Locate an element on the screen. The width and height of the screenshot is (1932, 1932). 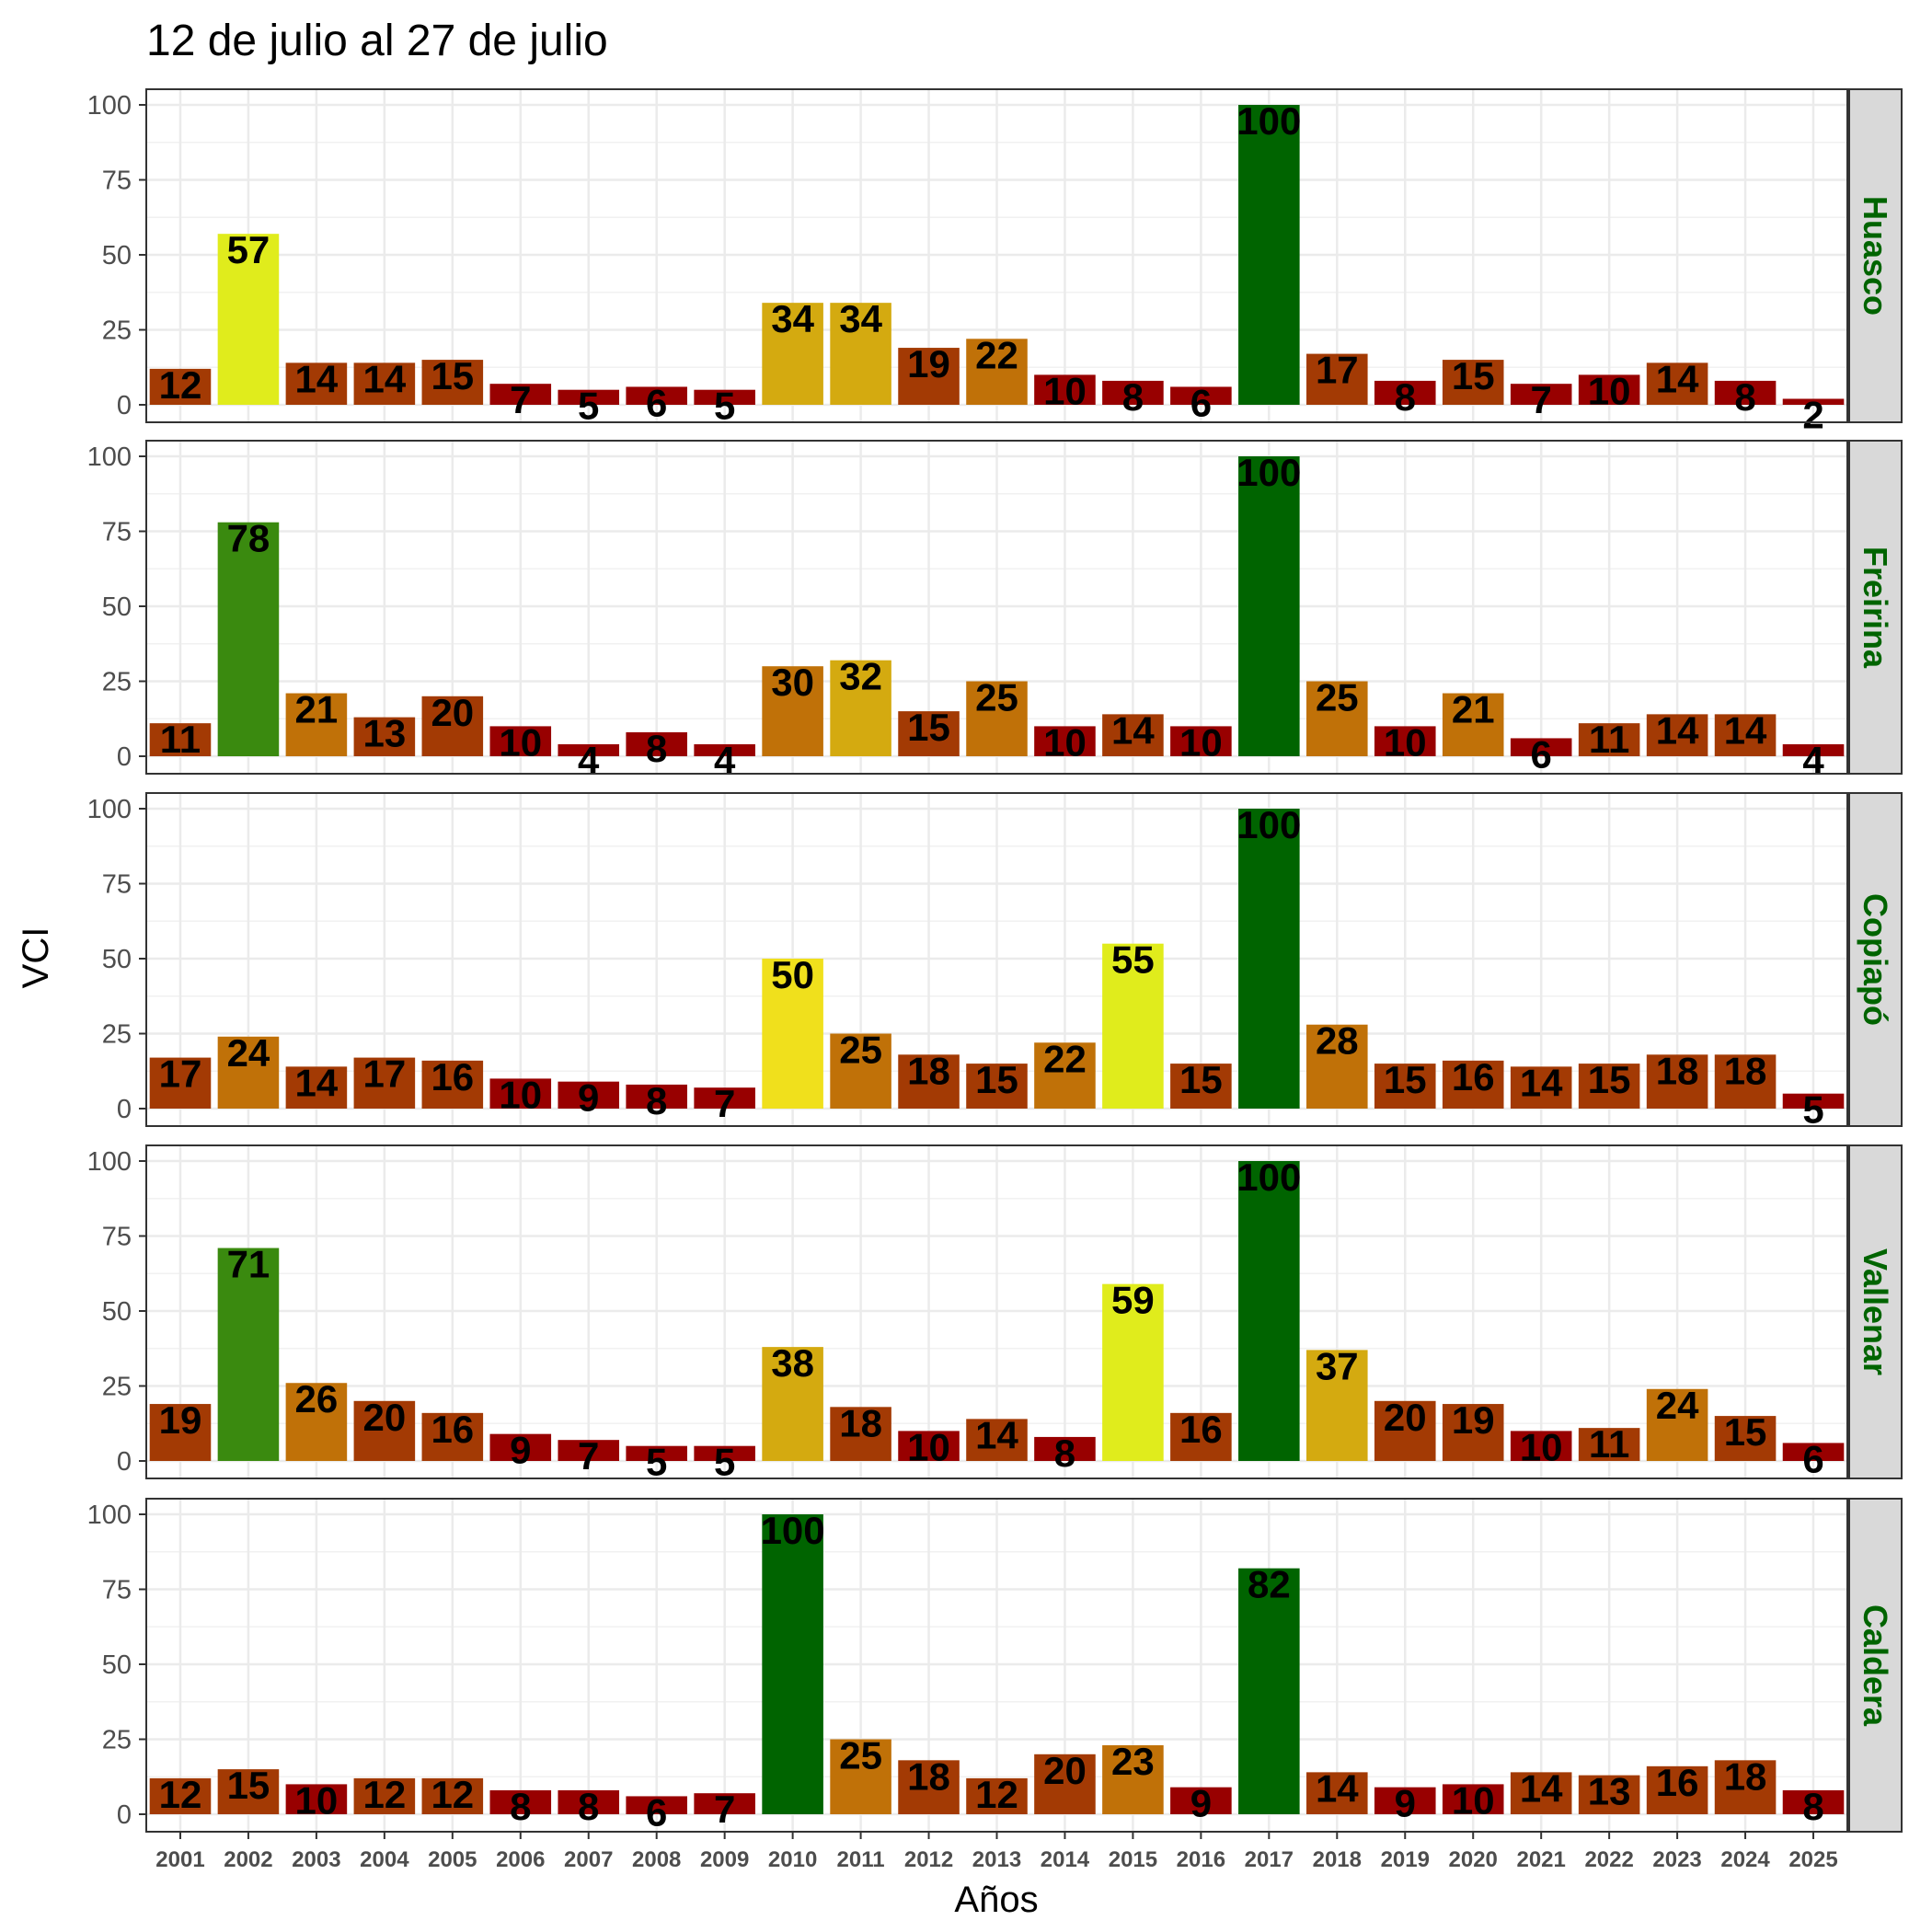
bar-value-label: 55 is located at coordinates (1133, 960).